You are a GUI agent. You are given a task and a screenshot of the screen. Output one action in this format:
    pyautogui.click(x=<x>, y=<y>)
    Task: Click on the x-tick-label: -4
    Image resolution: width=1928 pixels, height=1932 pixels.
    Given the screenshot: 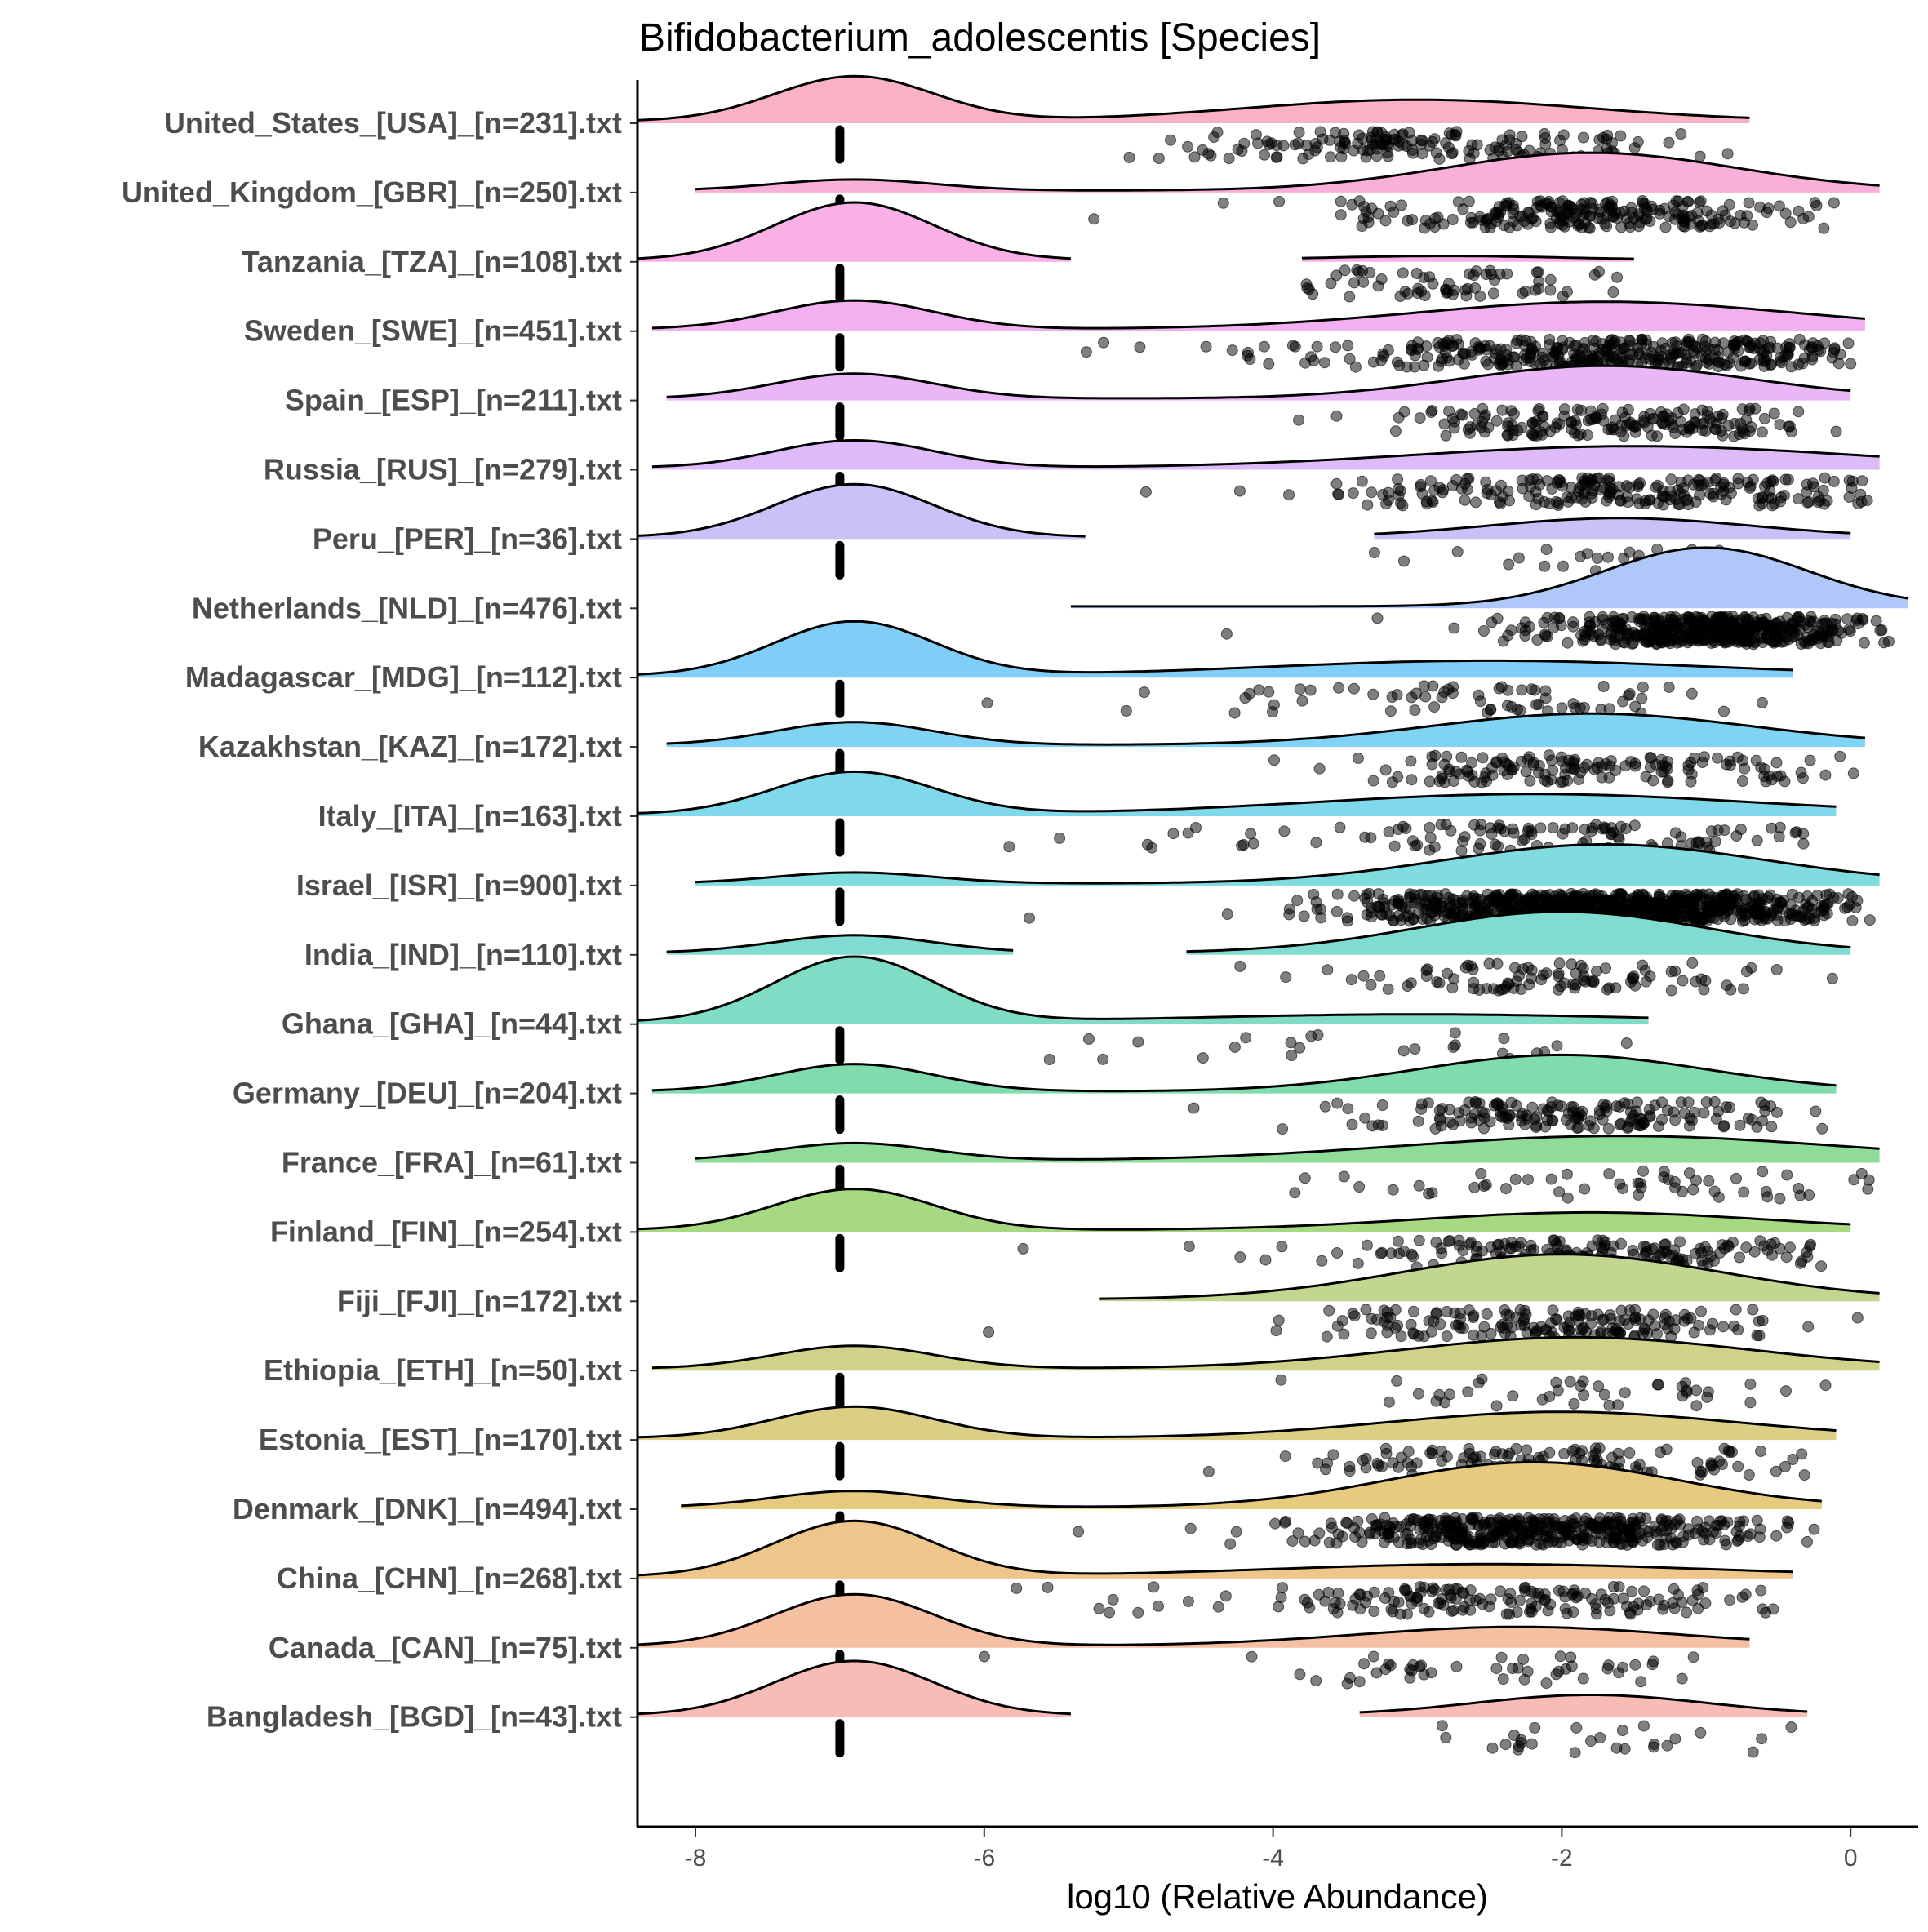 What is the action you would take?
    pyautogui.click(x=1273, y=1858)
    